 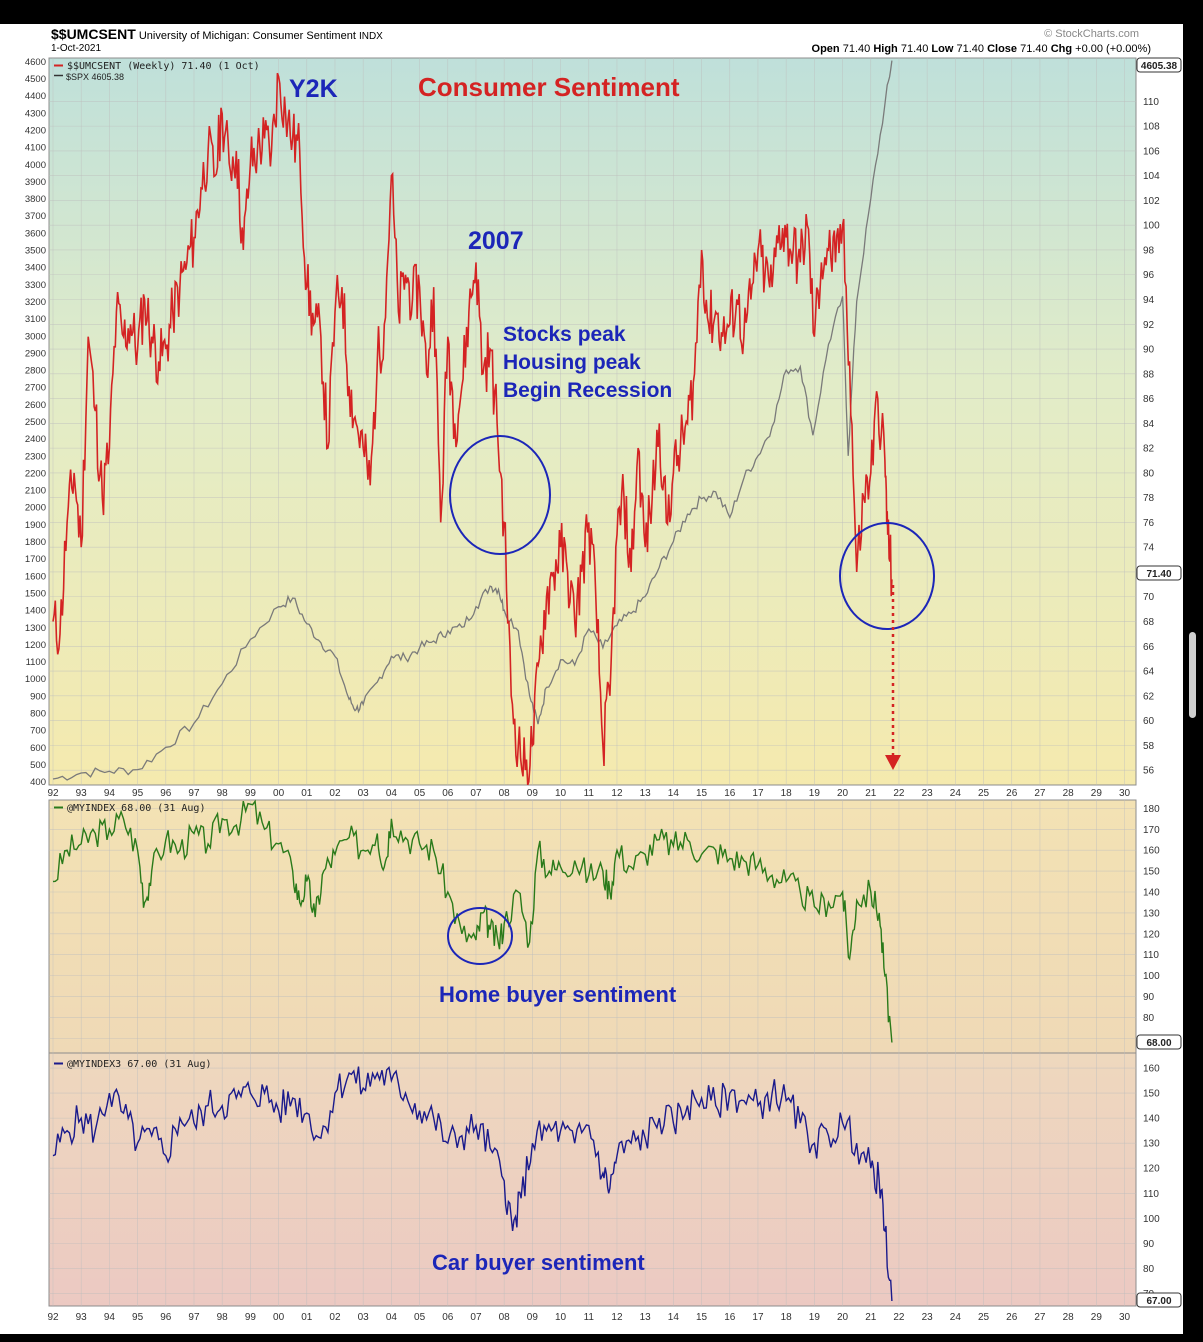 What do you see at coordinates (307, 793) in the screenshot?
I see `x-tick-label-main: 01` at bounding box center [307, 793].